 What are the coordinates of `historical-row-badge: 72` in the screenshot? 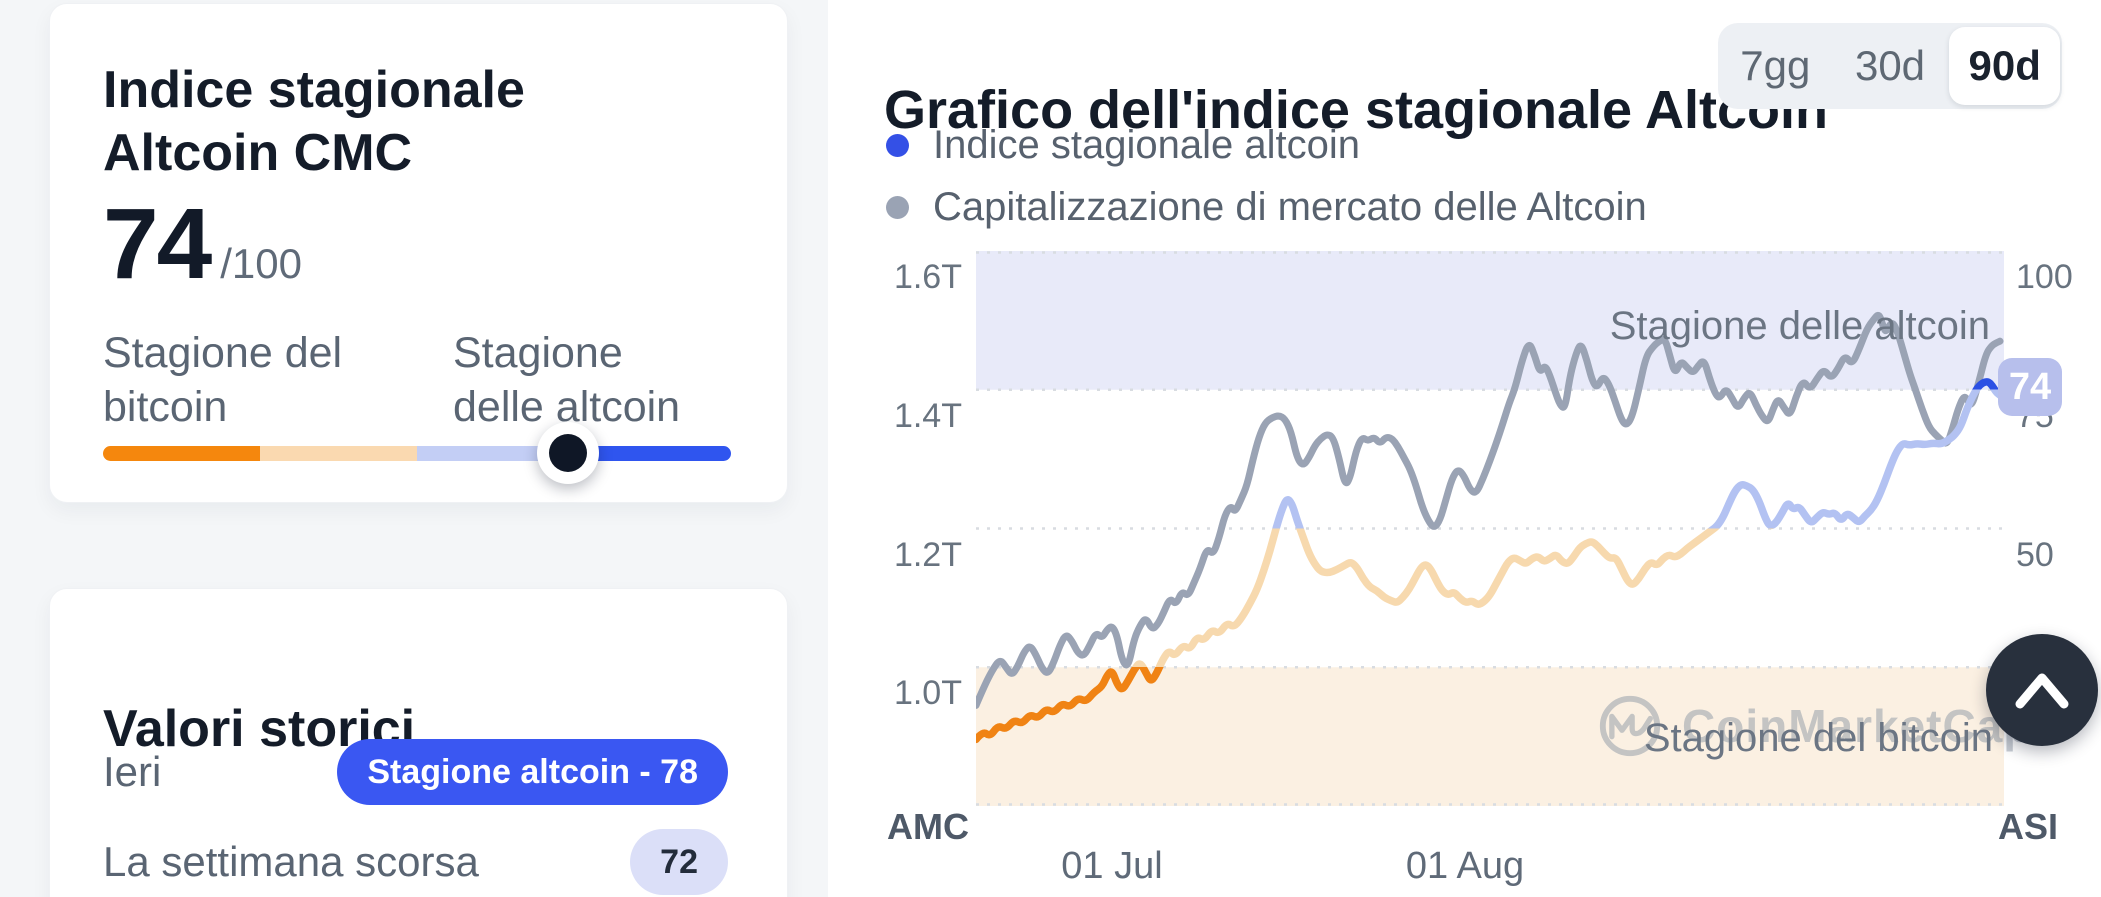 It's located at (679, 862).